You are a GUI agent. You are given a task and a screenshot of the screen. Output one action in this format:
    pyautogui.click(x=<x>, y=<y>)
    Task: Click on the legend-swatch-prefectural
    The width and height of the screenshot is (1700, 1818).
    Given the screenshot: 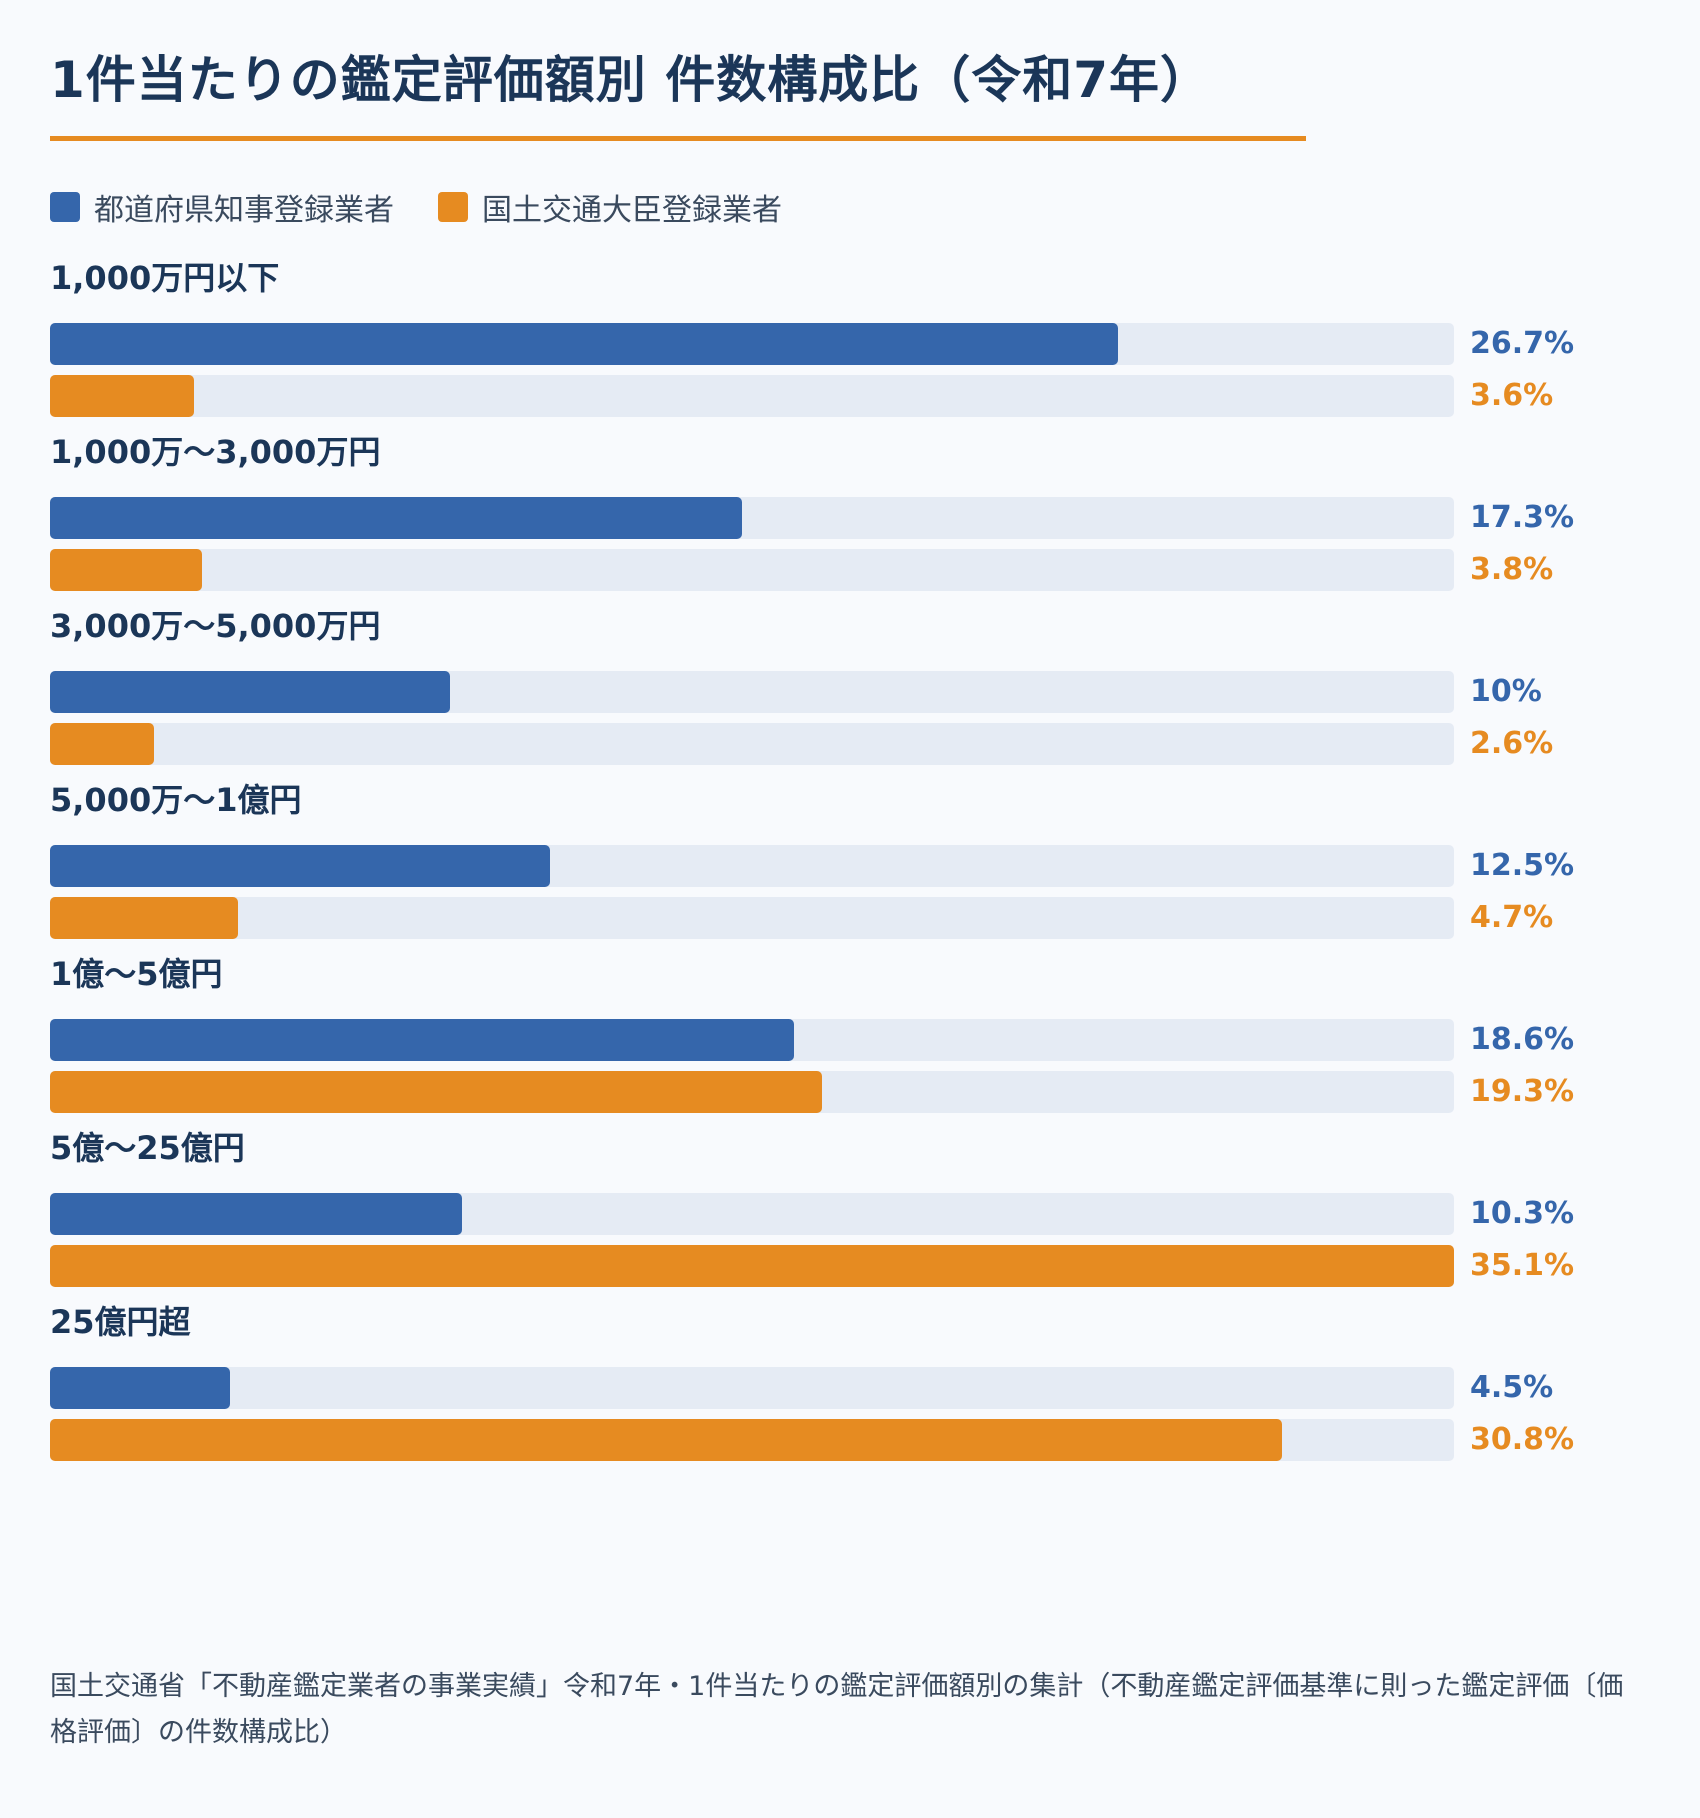 What is the action you would take?
    pyautogui.click(x=65, y=207)
    